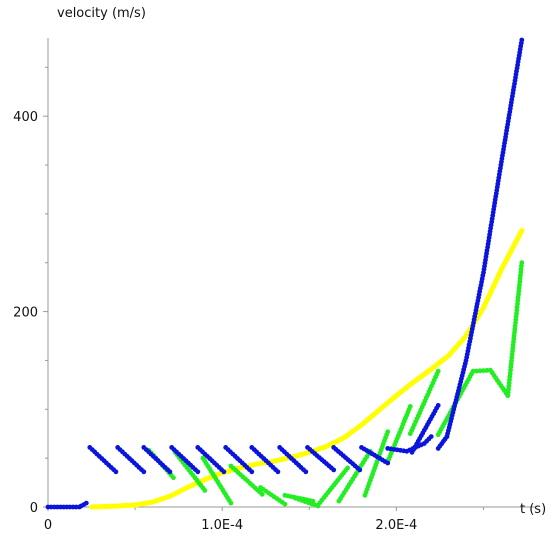 The image size is (559, 535). Describe the element at coordinates (25, 117) in the screenshot. I see `y-tick-label: 400` at that location.